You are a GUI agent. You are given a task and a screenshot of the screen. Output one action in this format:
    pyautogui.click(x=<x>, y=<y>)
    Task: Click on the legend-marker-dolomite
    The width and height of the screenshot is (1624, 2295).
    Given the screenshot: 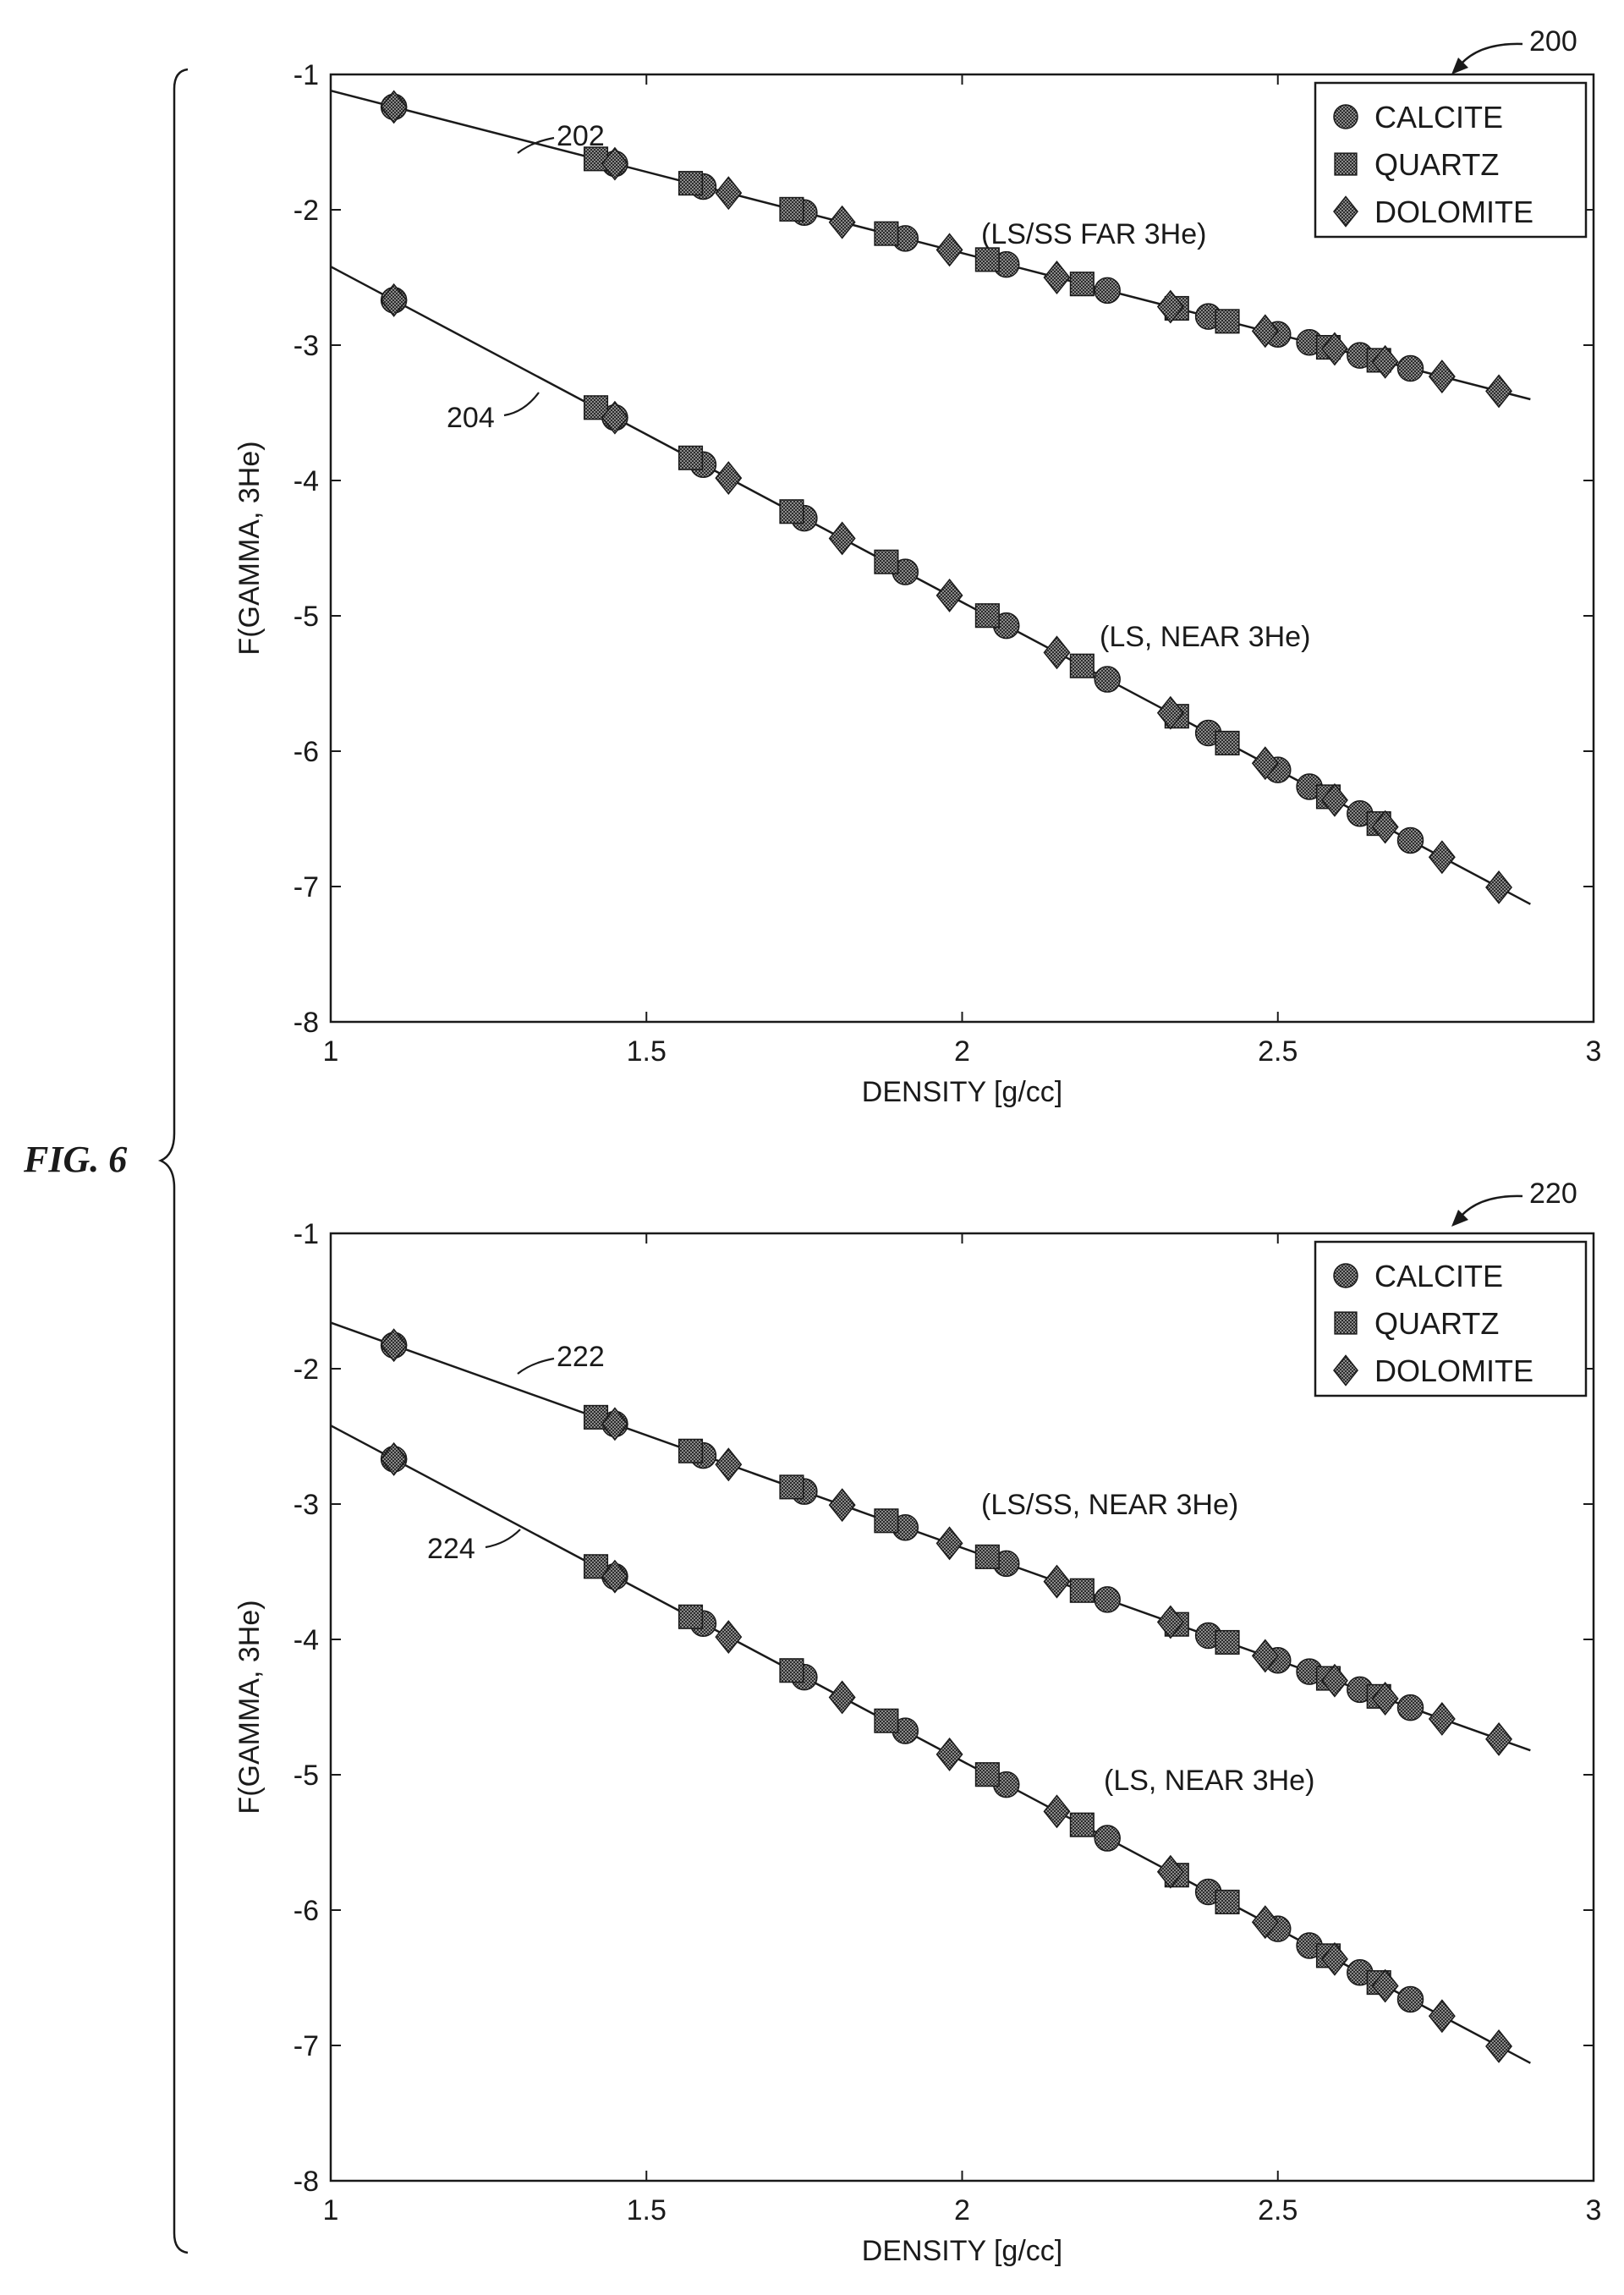 What is the action you would take?
    pyautogui.click(x=1346, y=211)
    